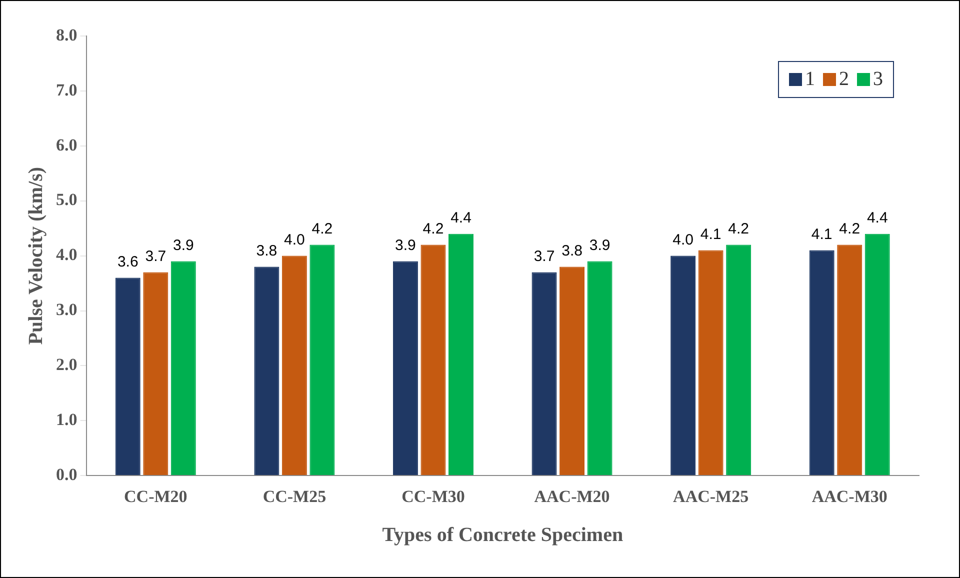 The width and height of the screenshot is (960, 578). I want to click on data-label: 3.6, so click(127, 261).